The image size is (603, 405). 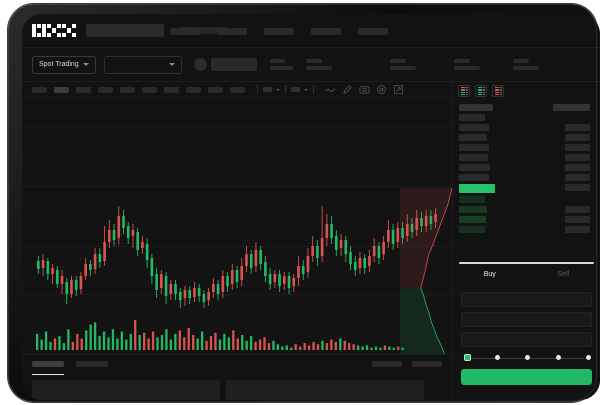 I want to click on tab-sell-label: Sell, so click(x=563, y=274).